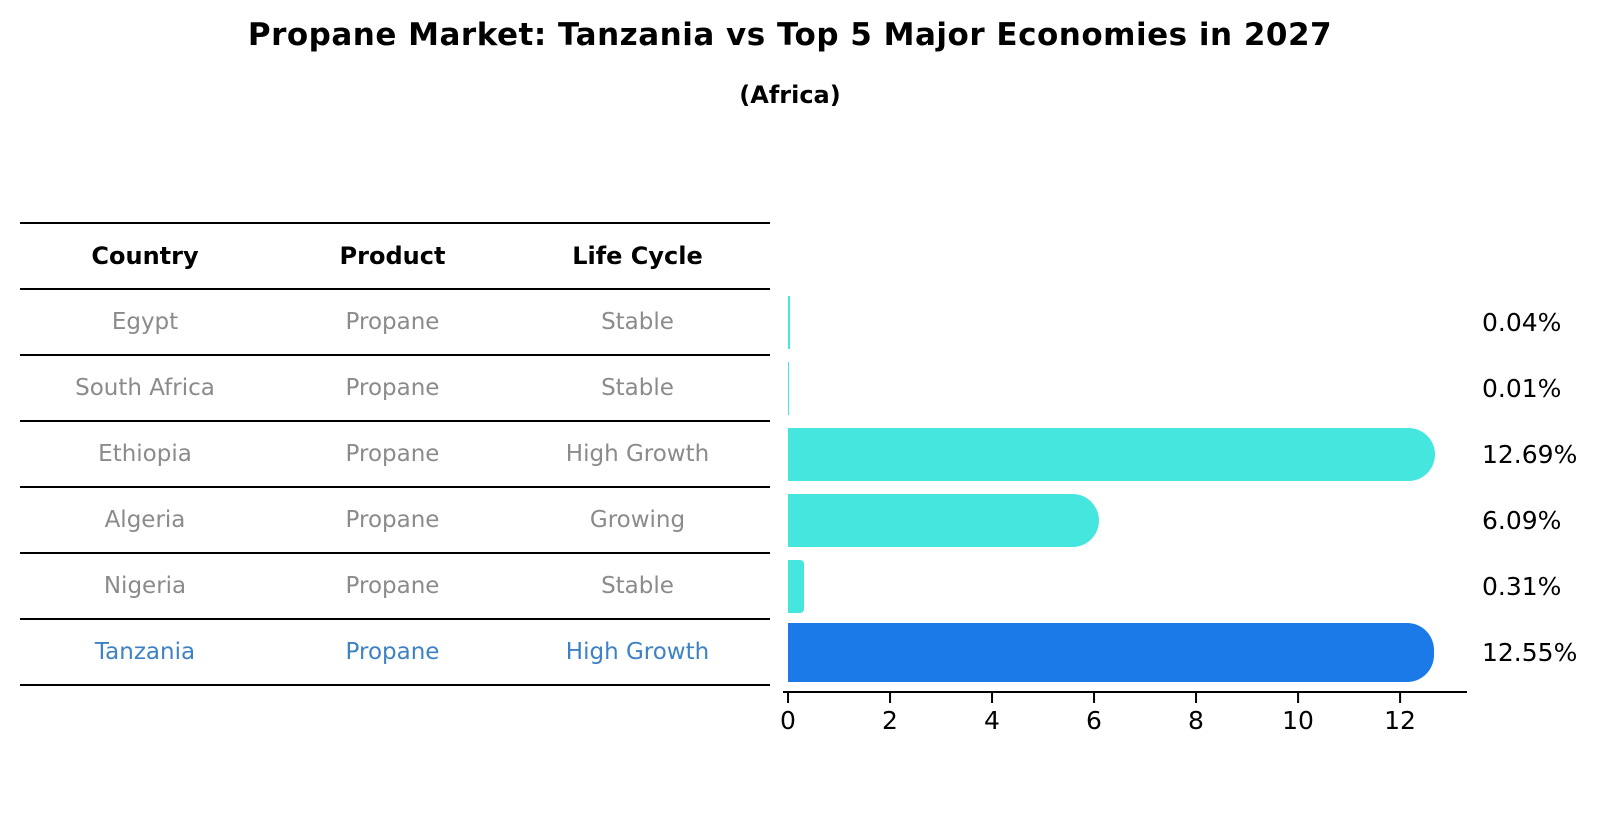 The image size is (1604, 823). I want to click on x-tick-12: 12, so click(1400, 714).